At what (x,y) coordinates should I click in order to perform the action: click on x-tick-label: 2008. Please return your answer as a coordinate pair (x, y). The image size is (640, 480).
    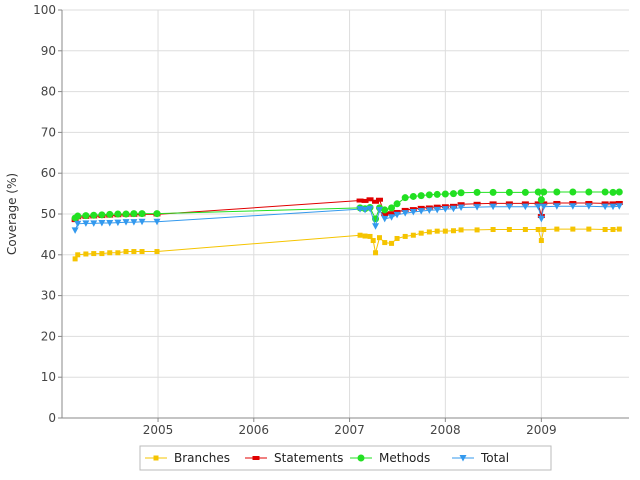
    Looking at the image, I should click on (445, 430).